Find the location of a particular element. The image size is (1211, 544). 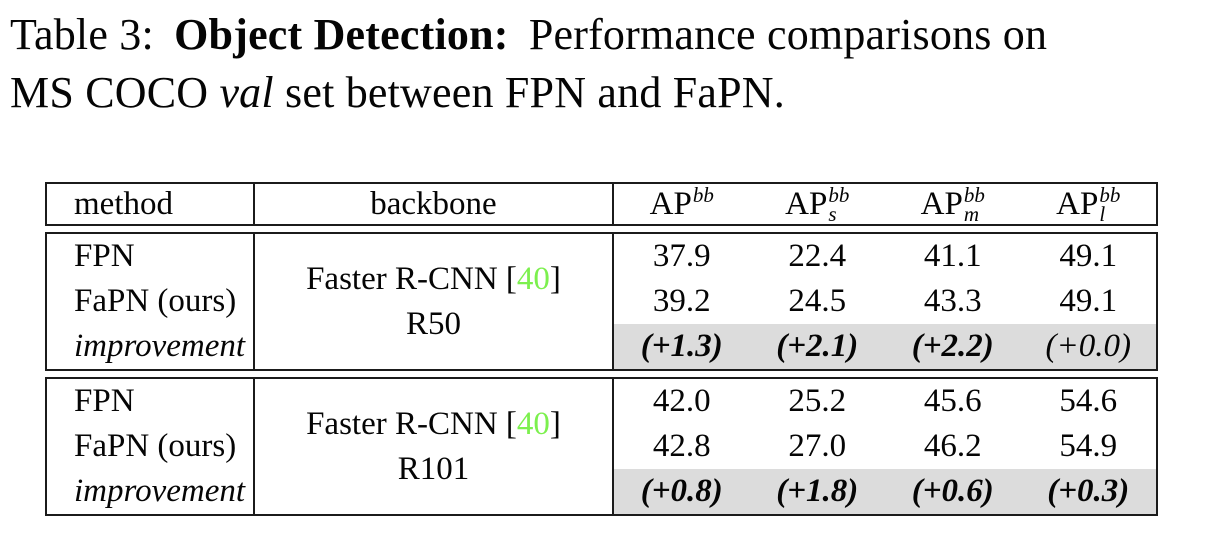

value-cell: 22.4 is located at coordinates (817, 256).